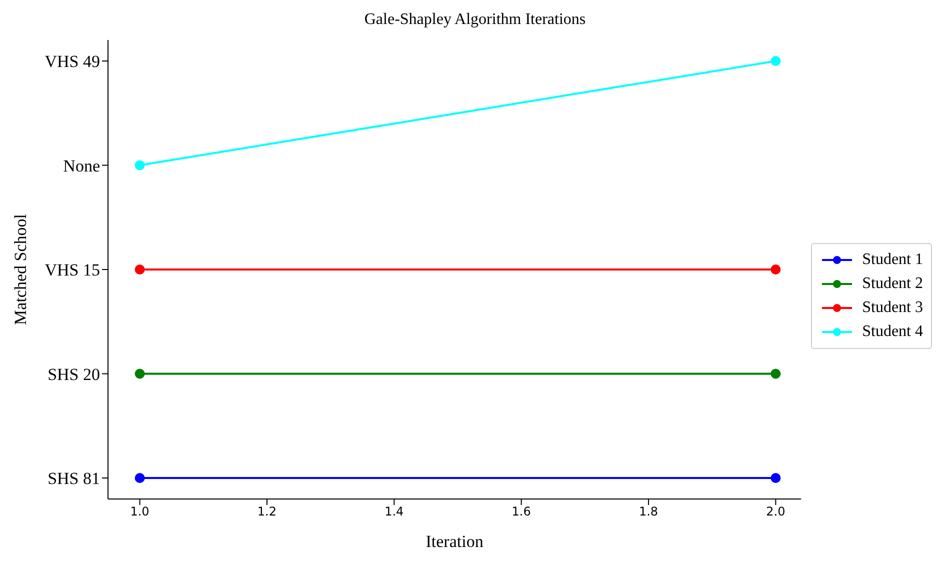 This screenshot has height=567, width=950. I want to click on category-label: VHS 49, so click(72, 62).